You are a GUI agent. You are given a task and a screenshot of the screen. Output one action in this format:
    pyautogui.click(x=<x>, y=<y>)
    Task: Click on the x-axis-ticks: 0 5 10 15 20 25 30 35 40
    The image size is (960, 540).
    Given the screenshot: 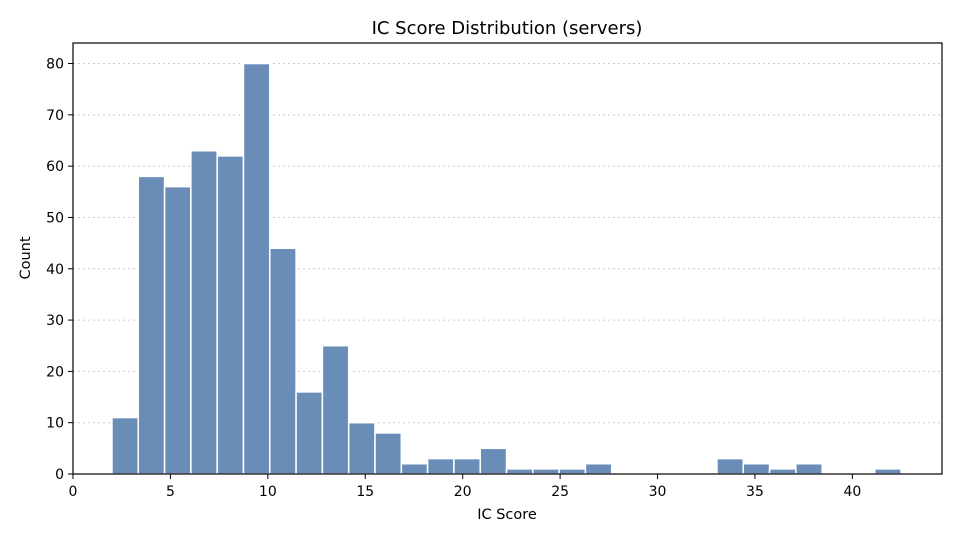 What is the action you would take?
    pyautogui.click(x=465, y=487)
    